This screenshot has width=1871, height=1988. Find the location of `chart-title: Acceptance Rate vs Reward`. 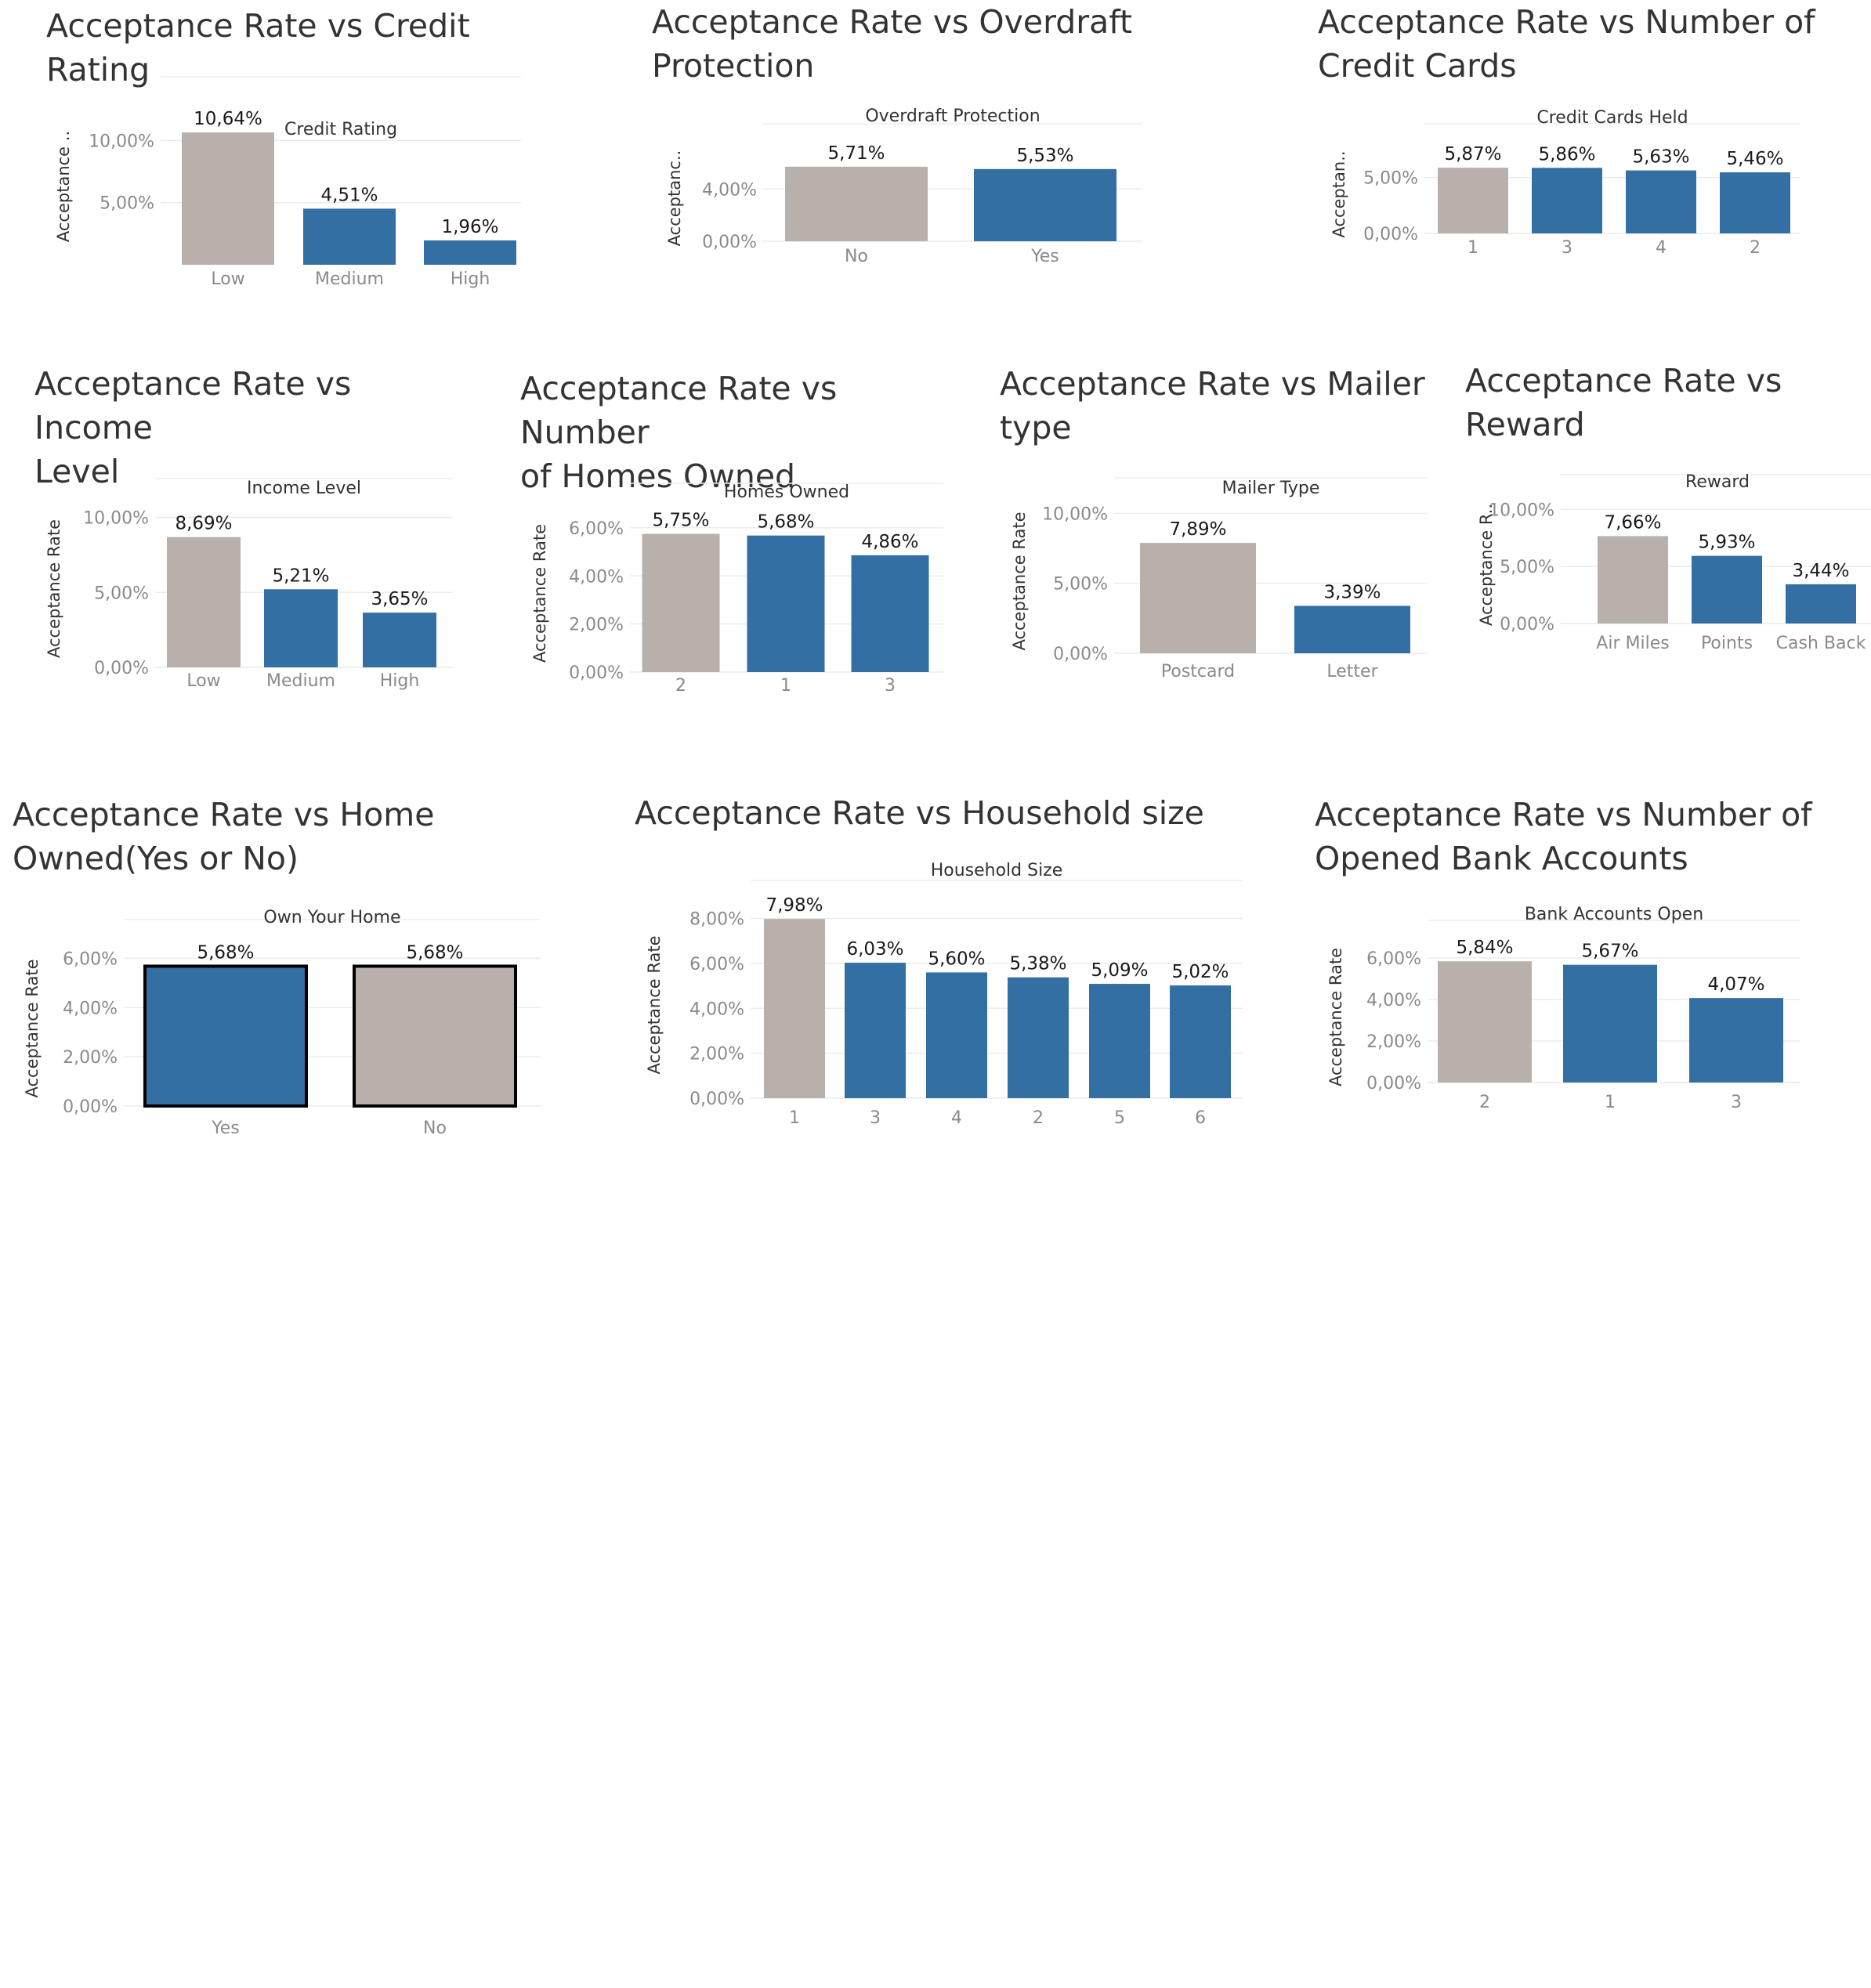

chart-title: Acceptance Rate vs Reward is located at coordinates (1624, 402).